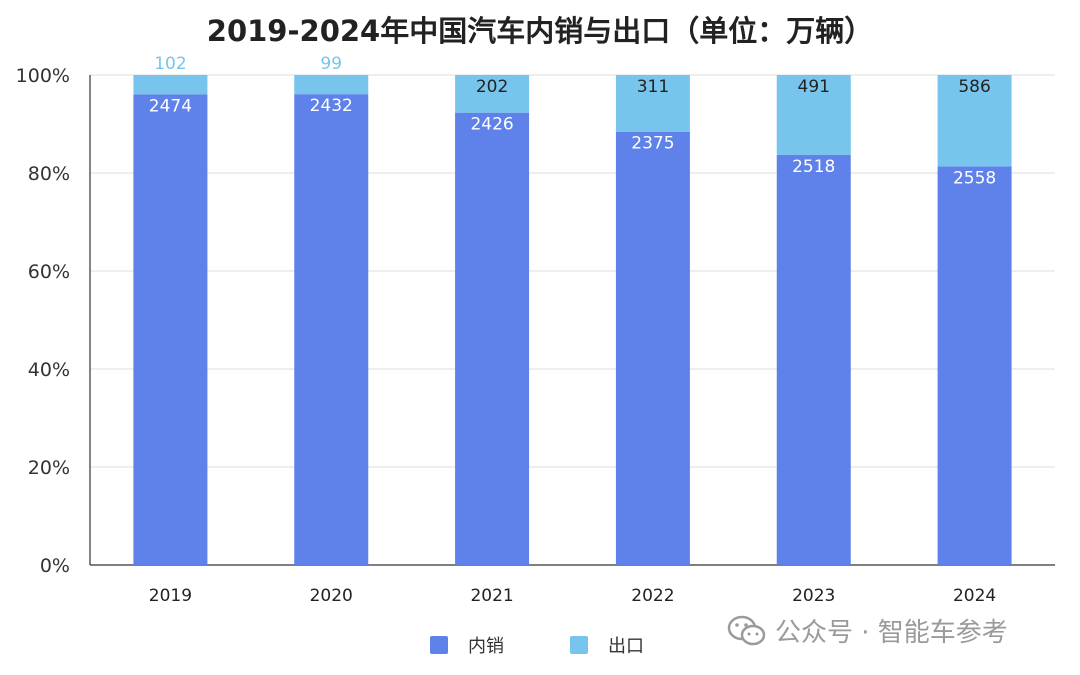 The image size is (1080, 675). I want to click on data-label-export: 99, so click(331, 64).